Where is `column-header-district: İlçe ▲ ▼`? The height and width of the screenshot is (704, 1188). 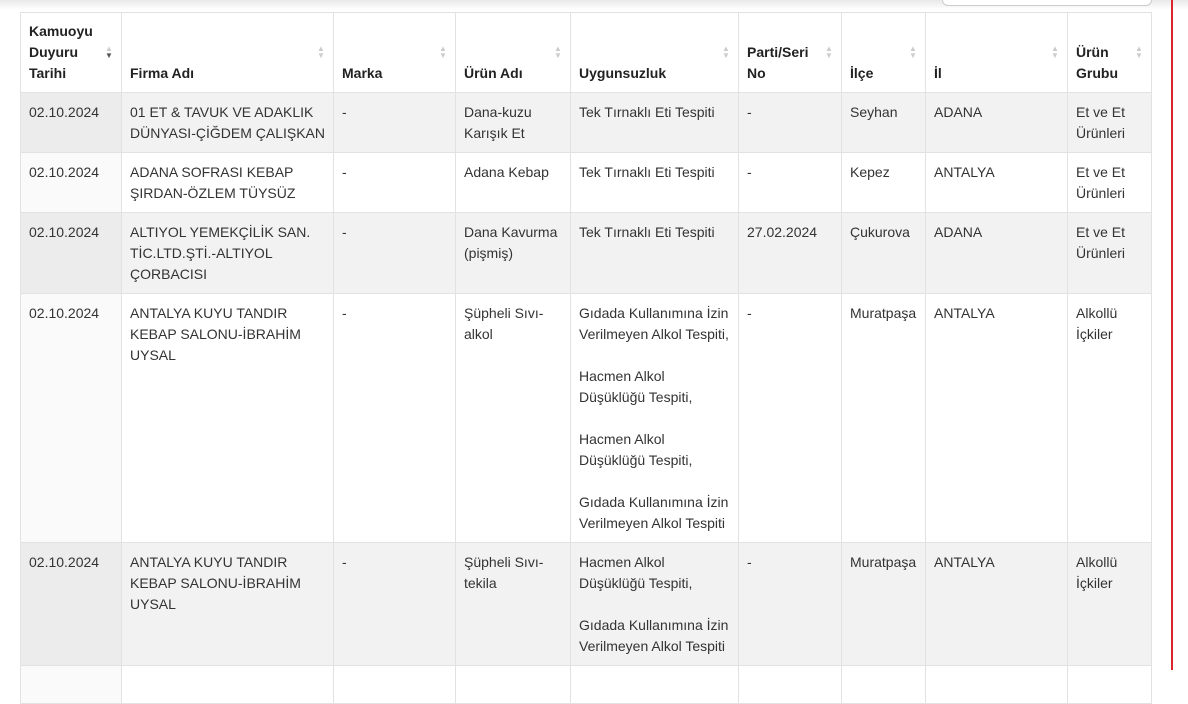
column-header-district: İlçe ▲ ▼ is located at coordinates (883, 52).